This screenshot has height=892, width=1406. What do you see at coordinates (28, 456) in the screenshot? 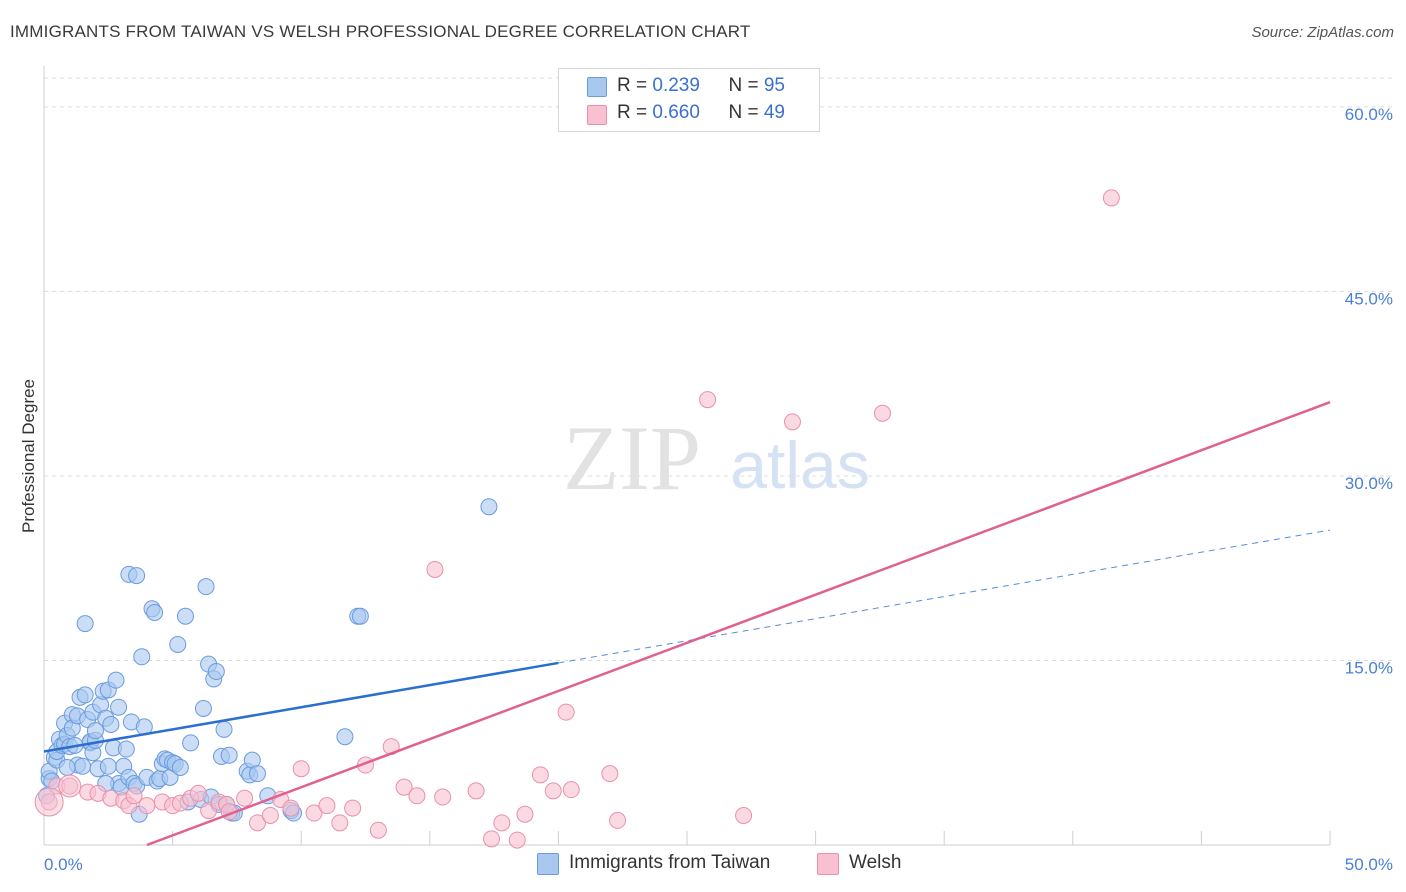
I see `y-axis-label: Professional Degree` at bounding box center [28, 456].